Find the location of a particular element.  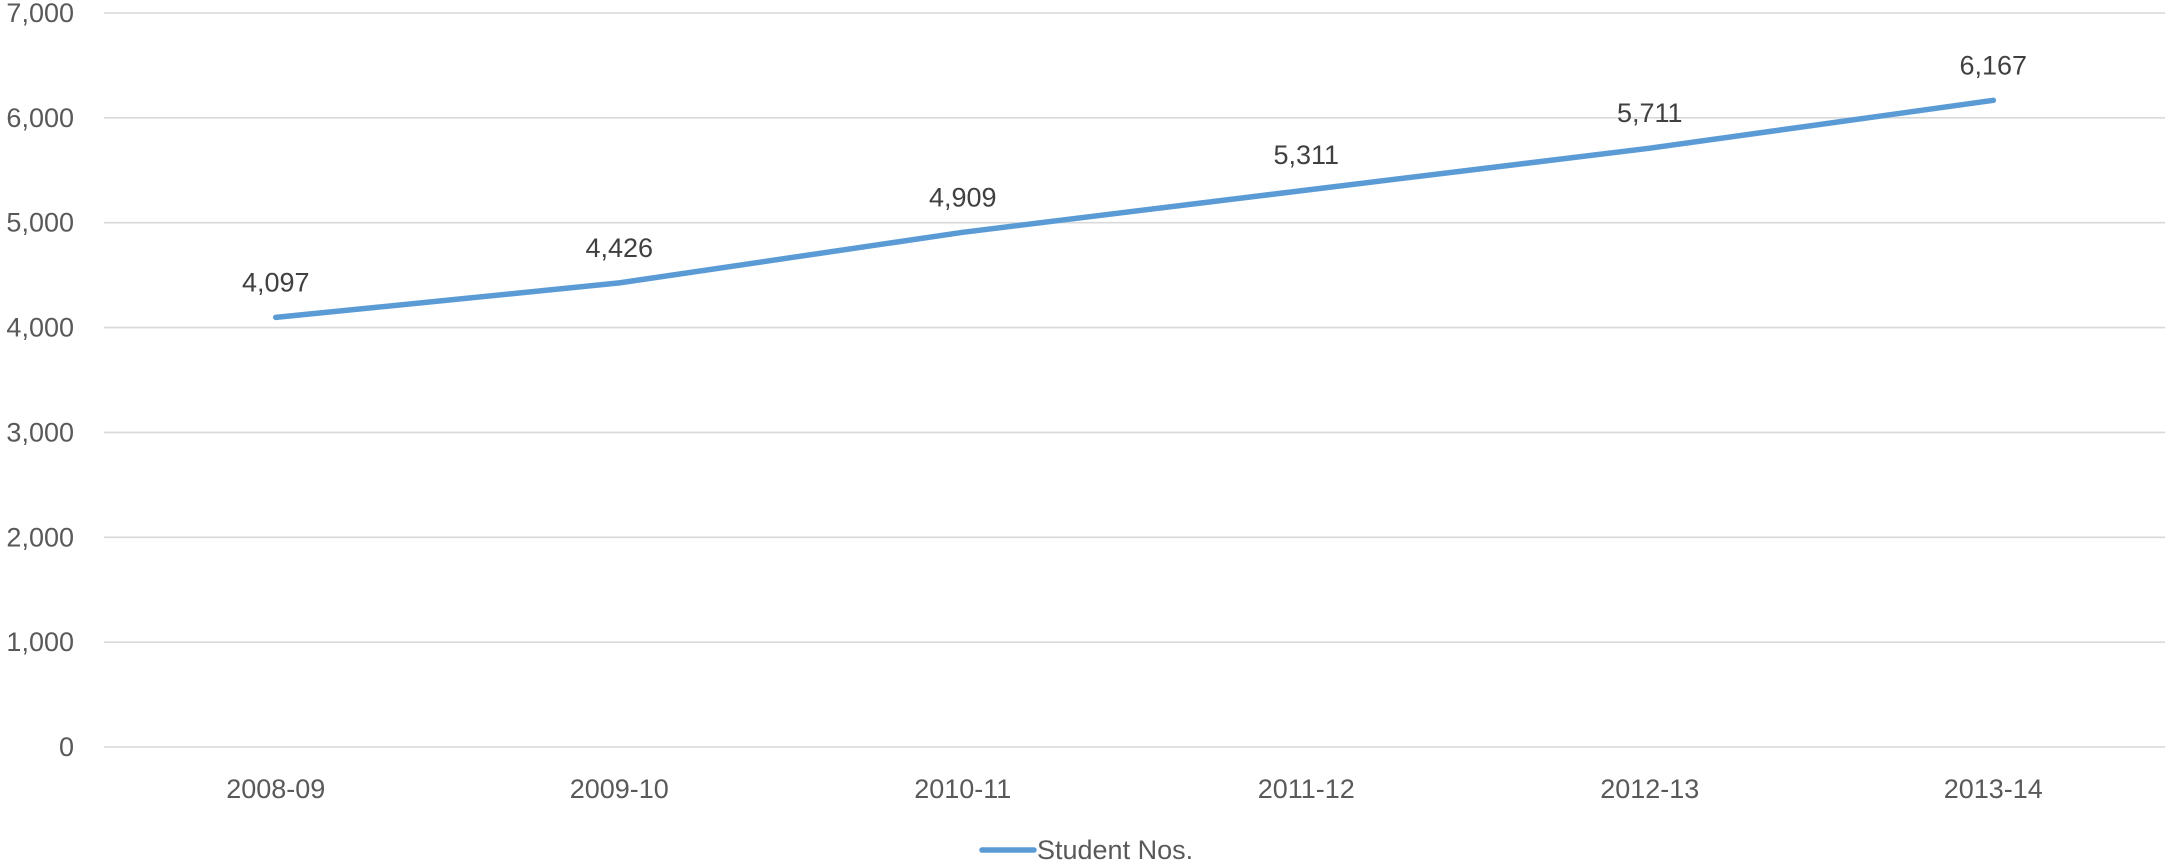

y-tick-label: 4,000 is located at coordinates (40, 328).